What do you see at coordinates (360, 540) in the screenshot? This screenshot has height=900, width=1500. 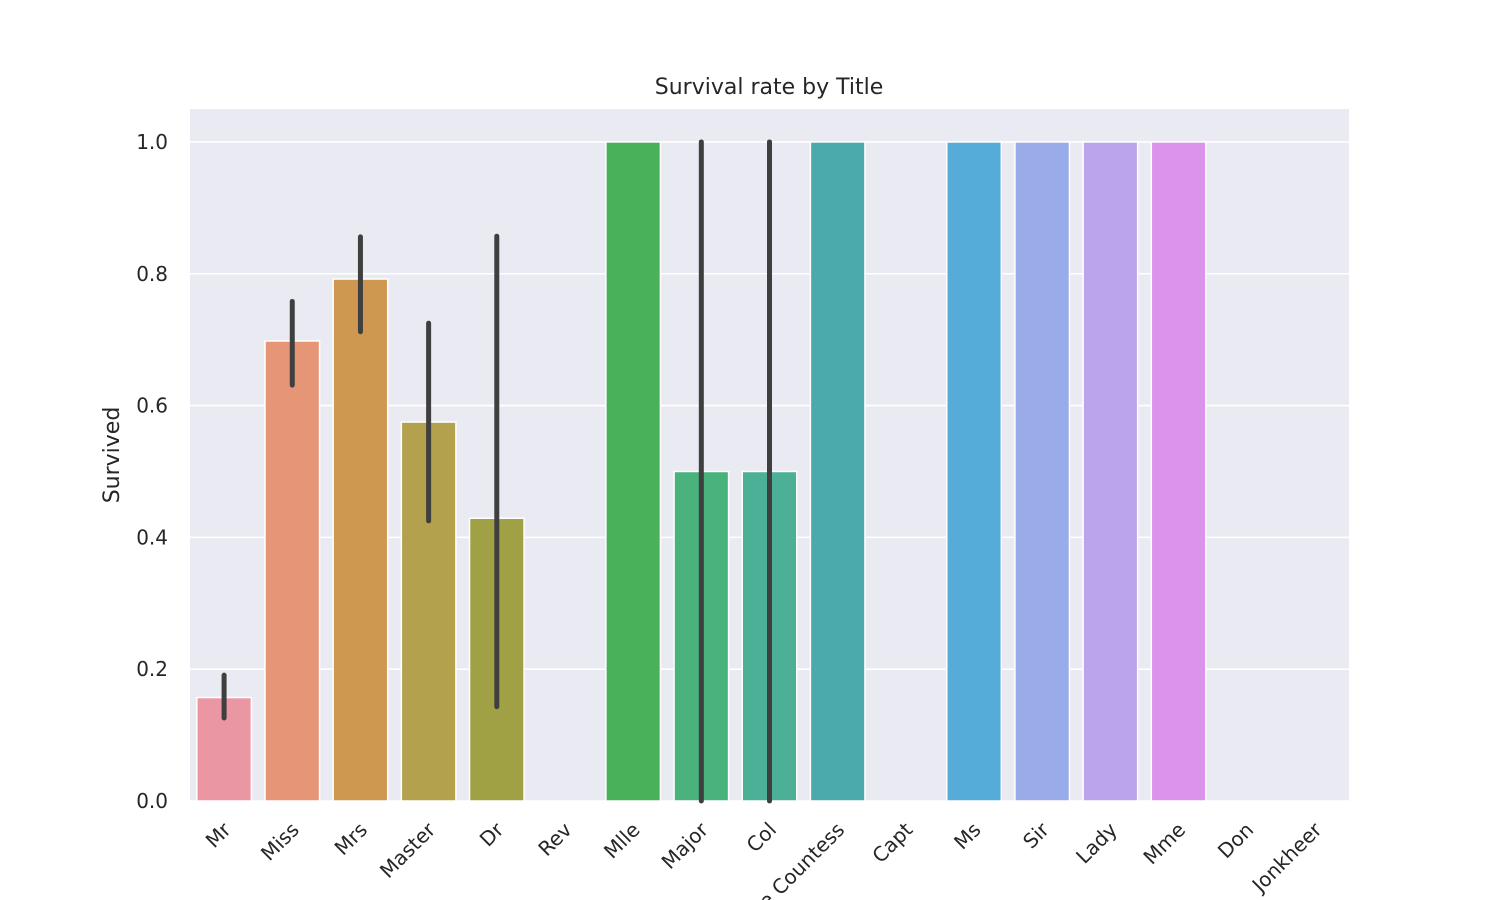 I see `bar-mrs` at bounding box center [360, 540].